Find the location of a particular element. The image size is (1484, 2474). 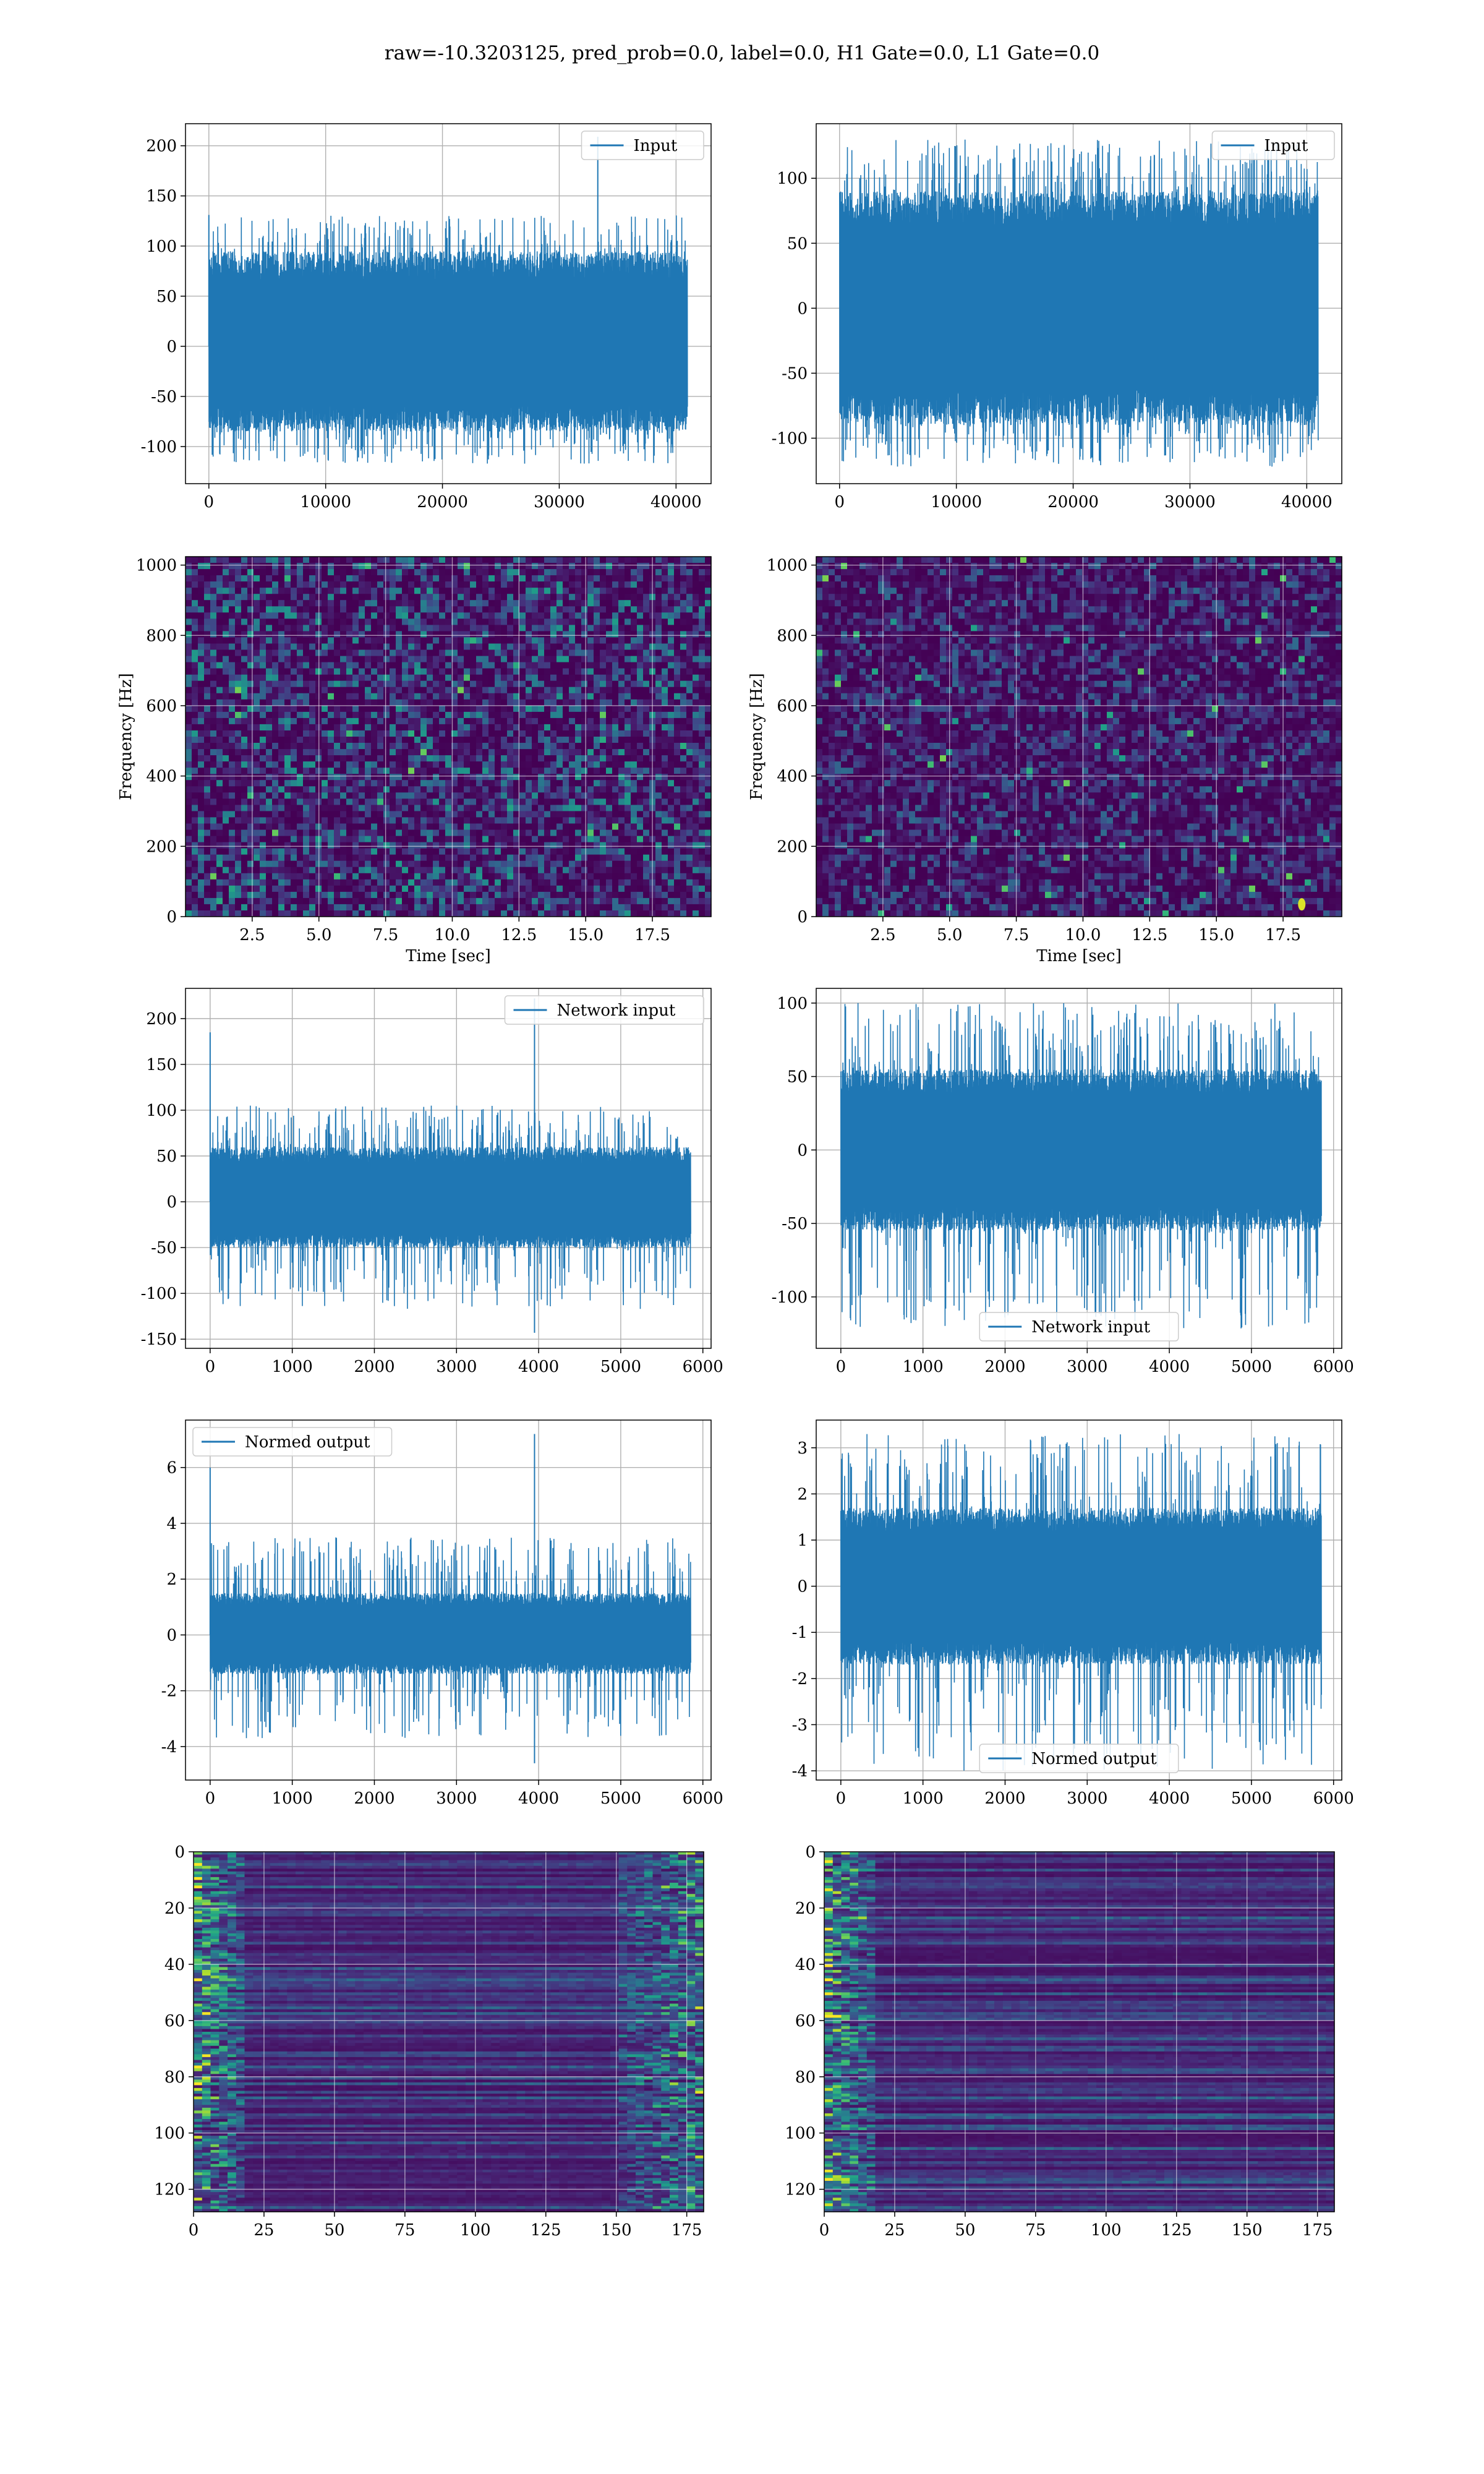

y-tick-label: -50 is located at coordinates (164, 397).